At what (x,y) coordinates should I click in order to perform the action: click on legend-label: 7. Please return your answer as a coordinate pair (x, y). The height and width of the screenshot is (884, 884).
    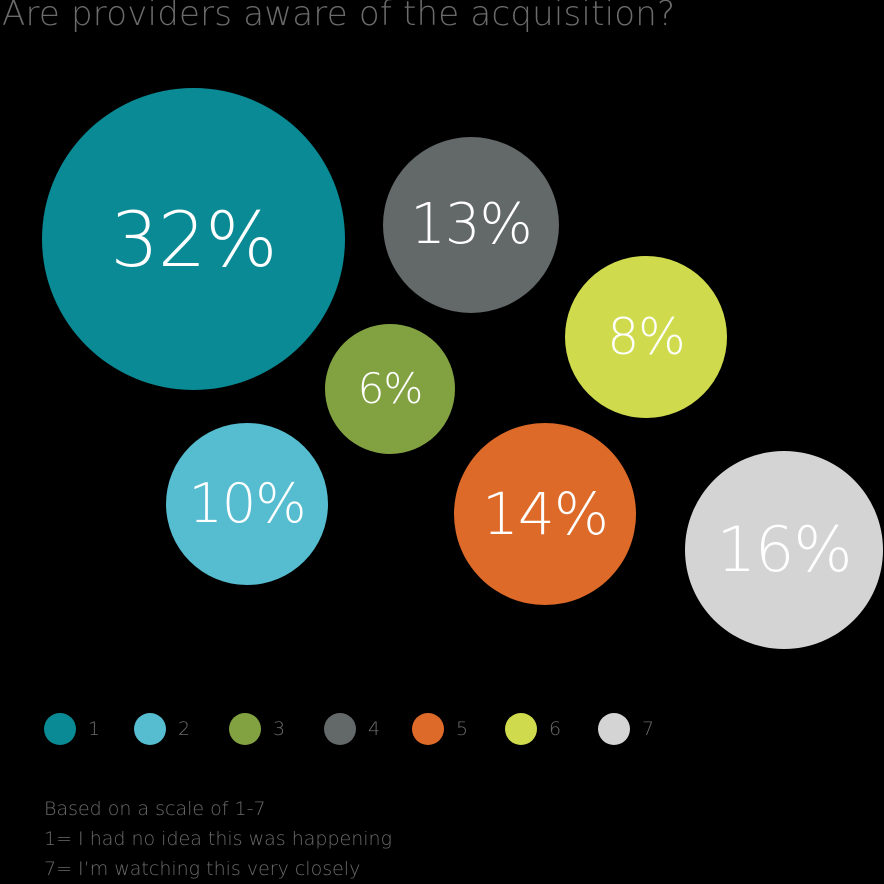
    Looking at the image, I should click on (648, 729).